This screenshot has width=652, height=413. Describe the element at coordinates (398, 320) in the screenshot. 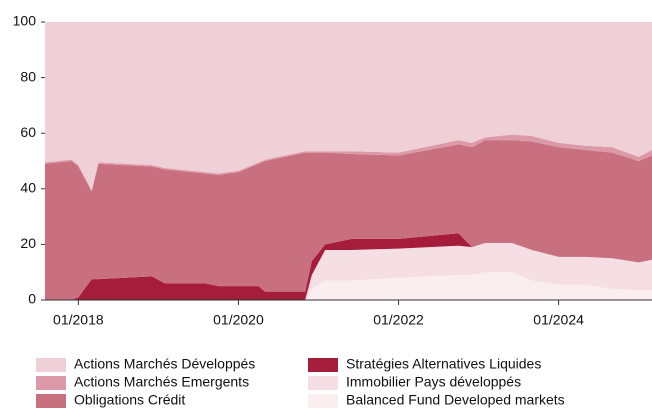

I see `x-tick-label: 01/2022` at that location.